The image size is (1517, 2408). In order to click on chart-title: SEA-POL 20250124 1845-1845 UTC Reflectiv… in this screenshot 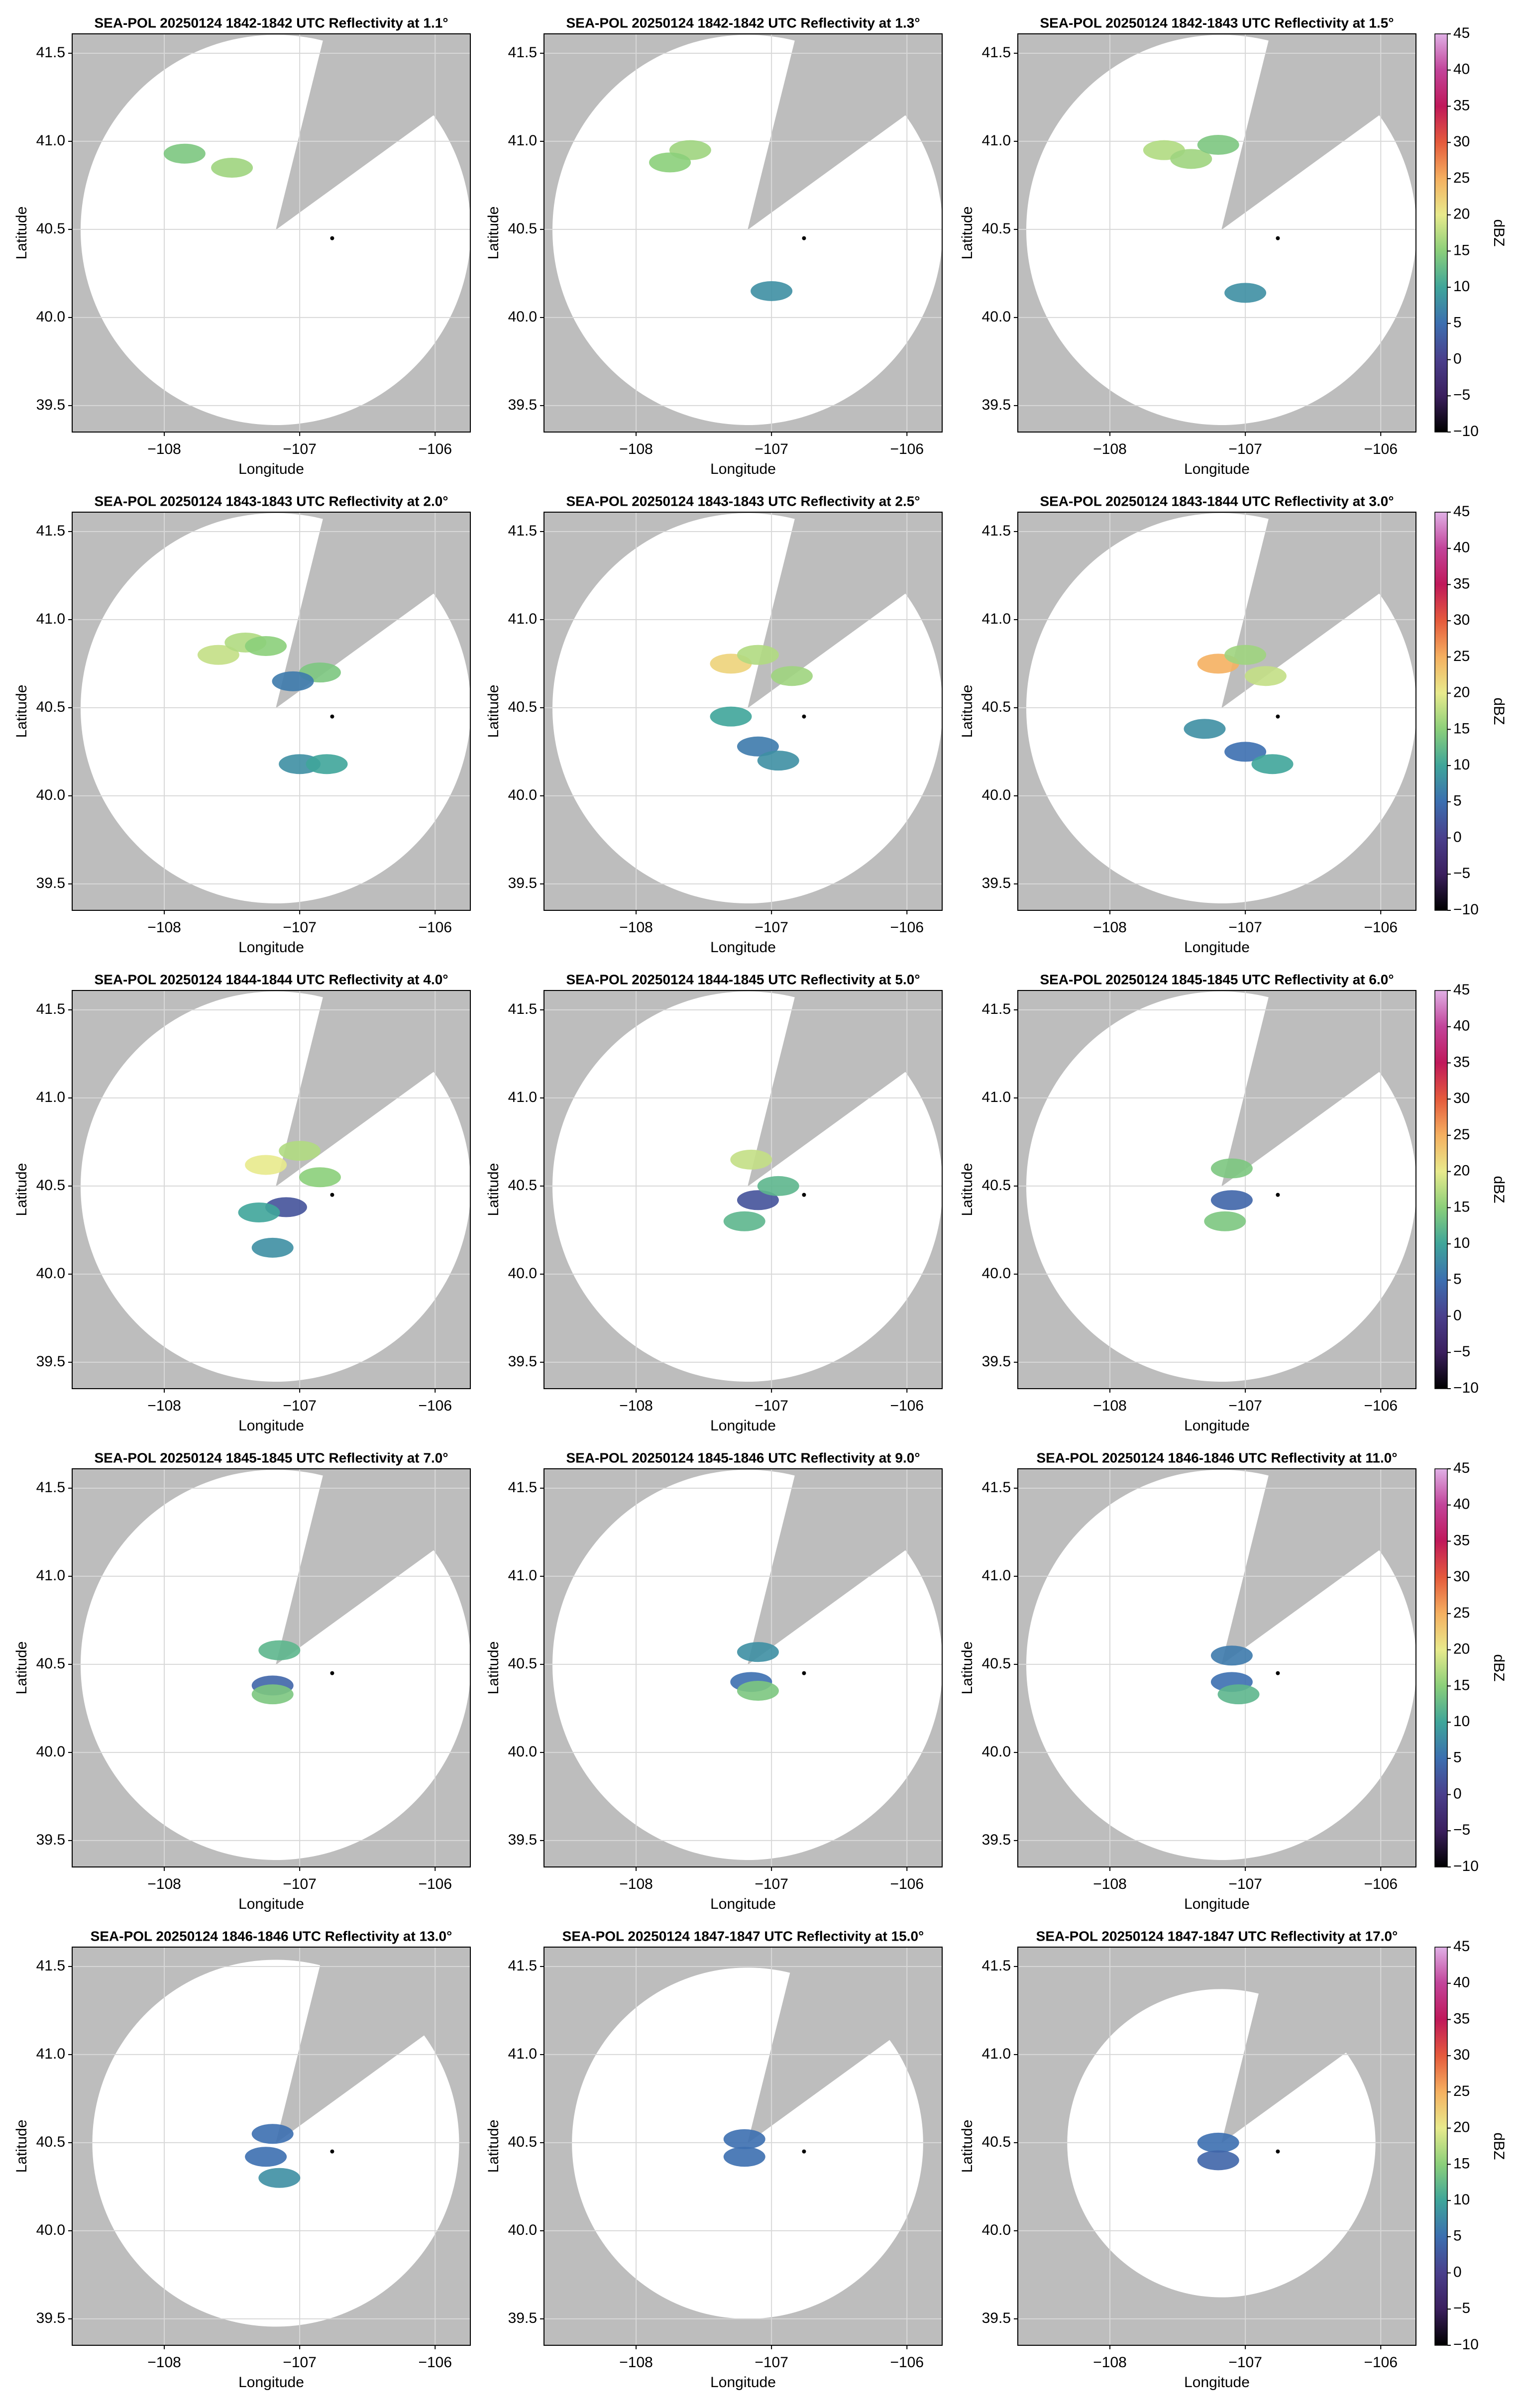, I will do `click(271, 1457)`.